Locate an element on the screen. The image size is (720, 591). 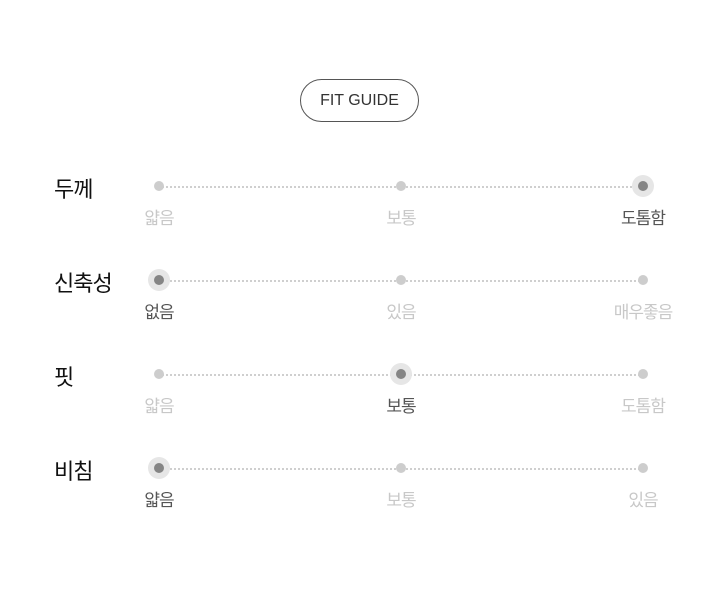
fit-row: 신축성 없음 있음 매우좋음 is located at coordinates (360, 306).